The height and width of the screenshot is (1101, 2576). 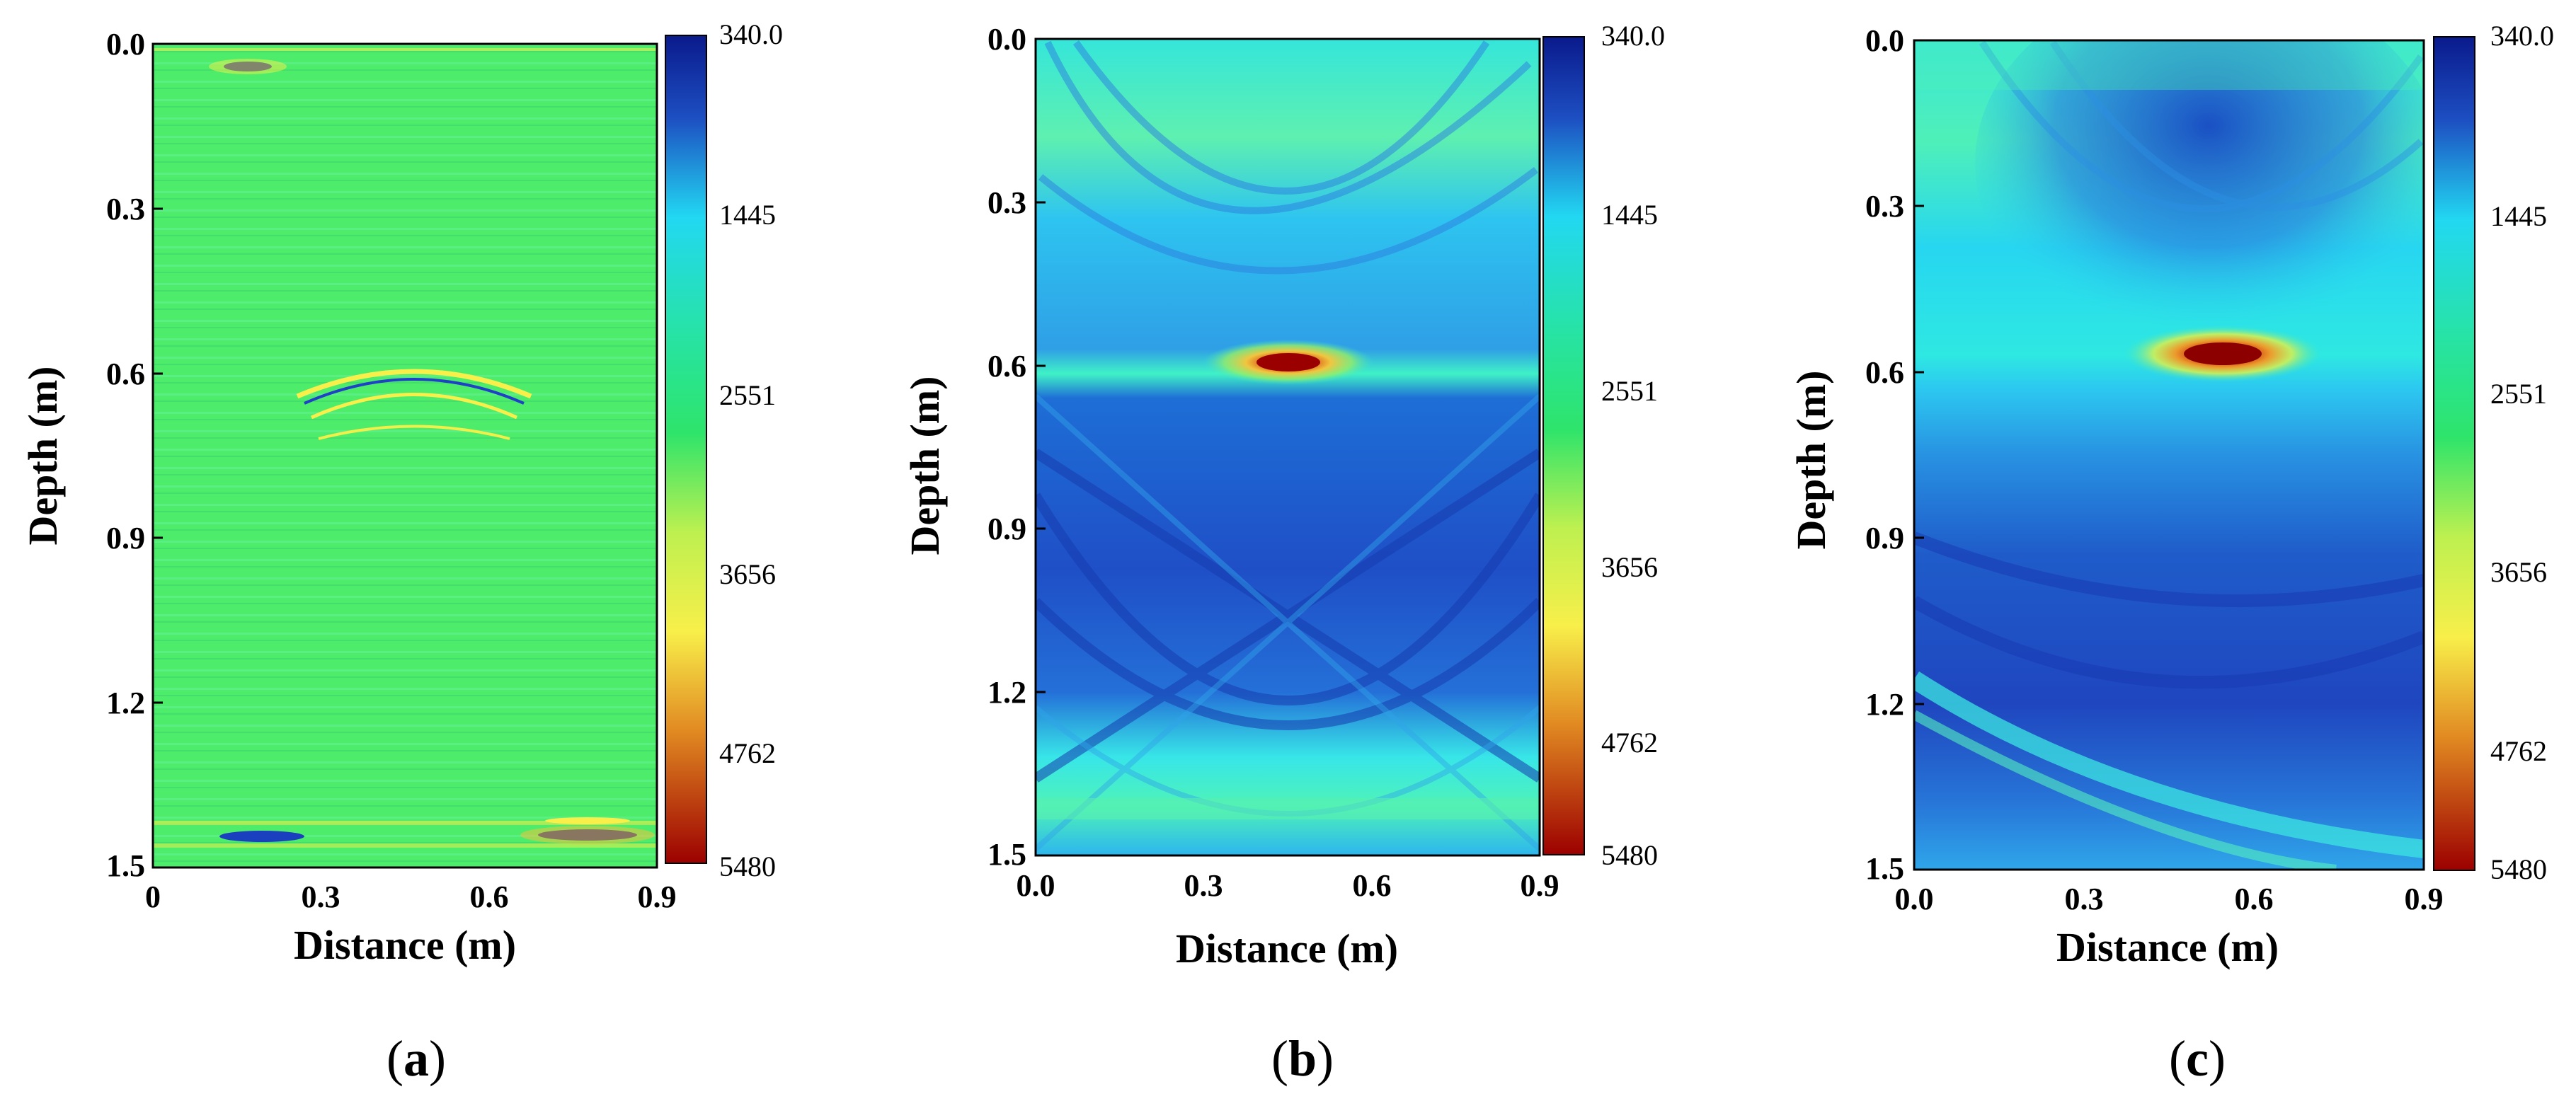 I want to click on x-tick-label: 0, so click(x=153, y=897).